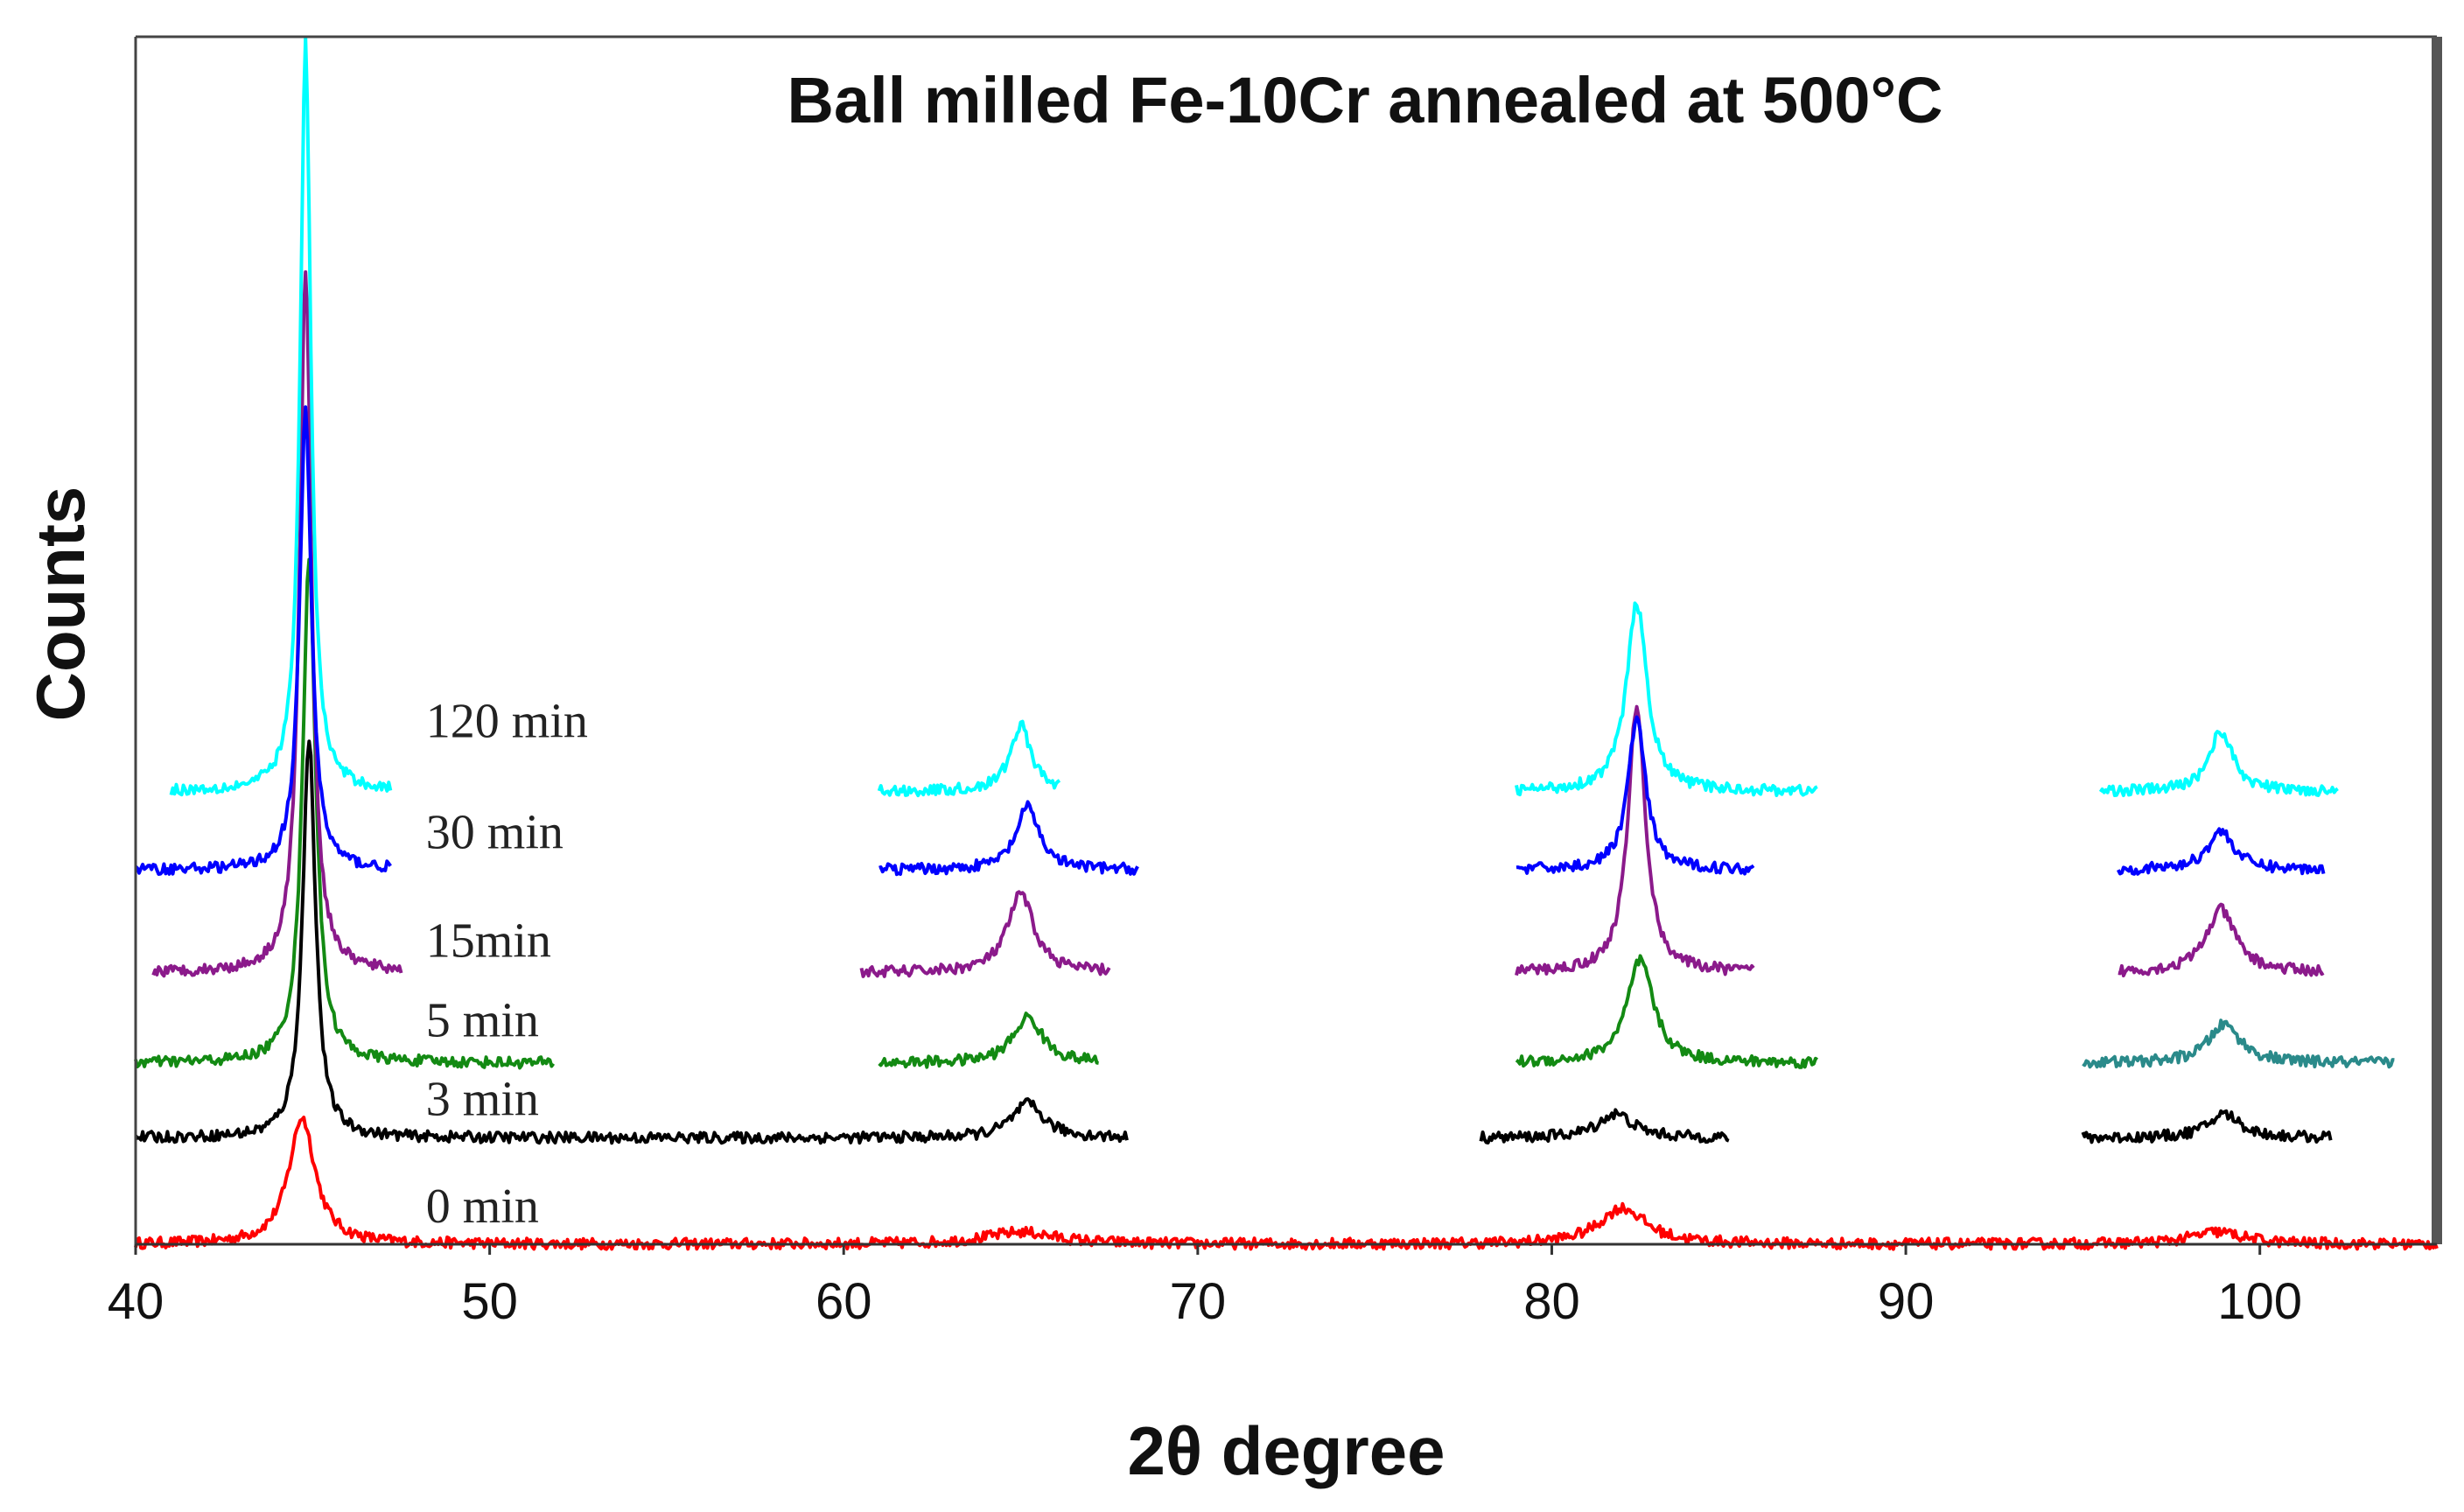  I want to click on series-label: 30 min, so click(495, 832).